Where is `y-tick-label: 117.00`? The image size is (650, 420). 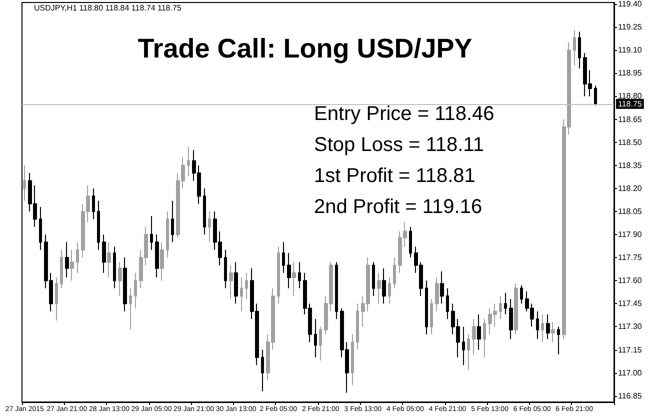 y-tick-label: 117.00 is located at coordinates (630, 373).